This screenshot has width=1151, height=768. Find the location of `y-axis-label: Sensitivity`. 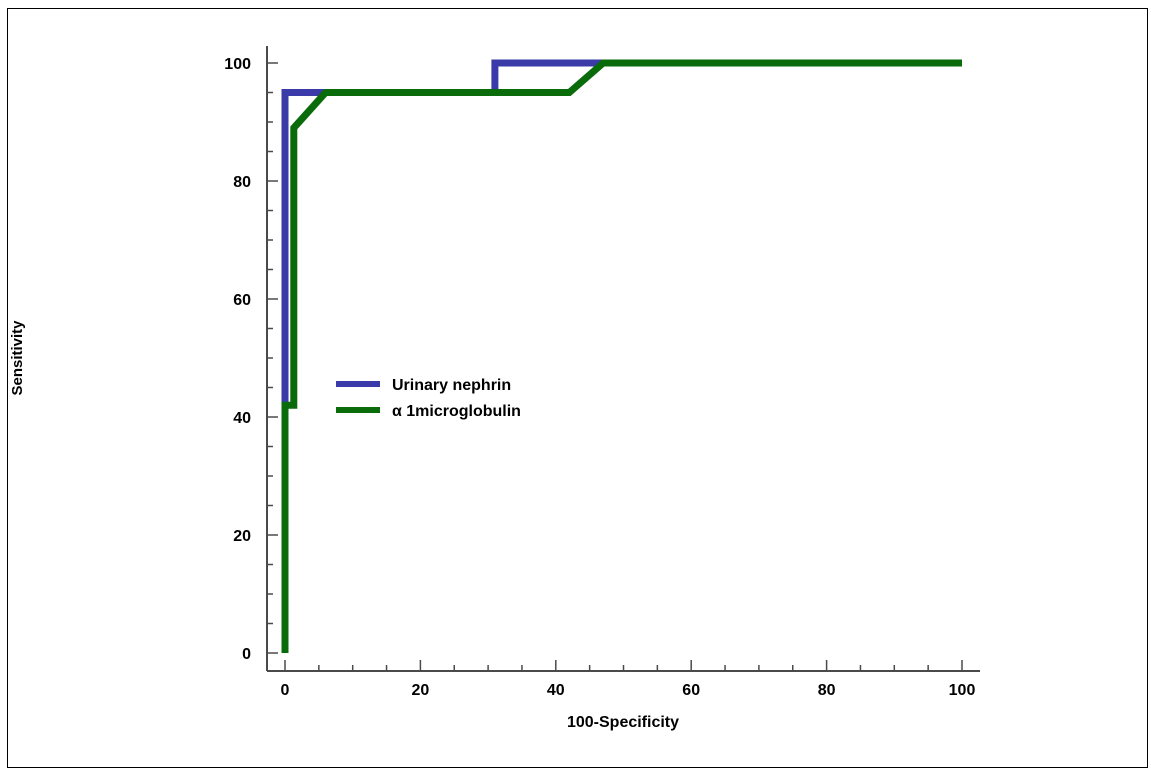

y-axis-label: Sensitivity is located at coordinates (17, 358).